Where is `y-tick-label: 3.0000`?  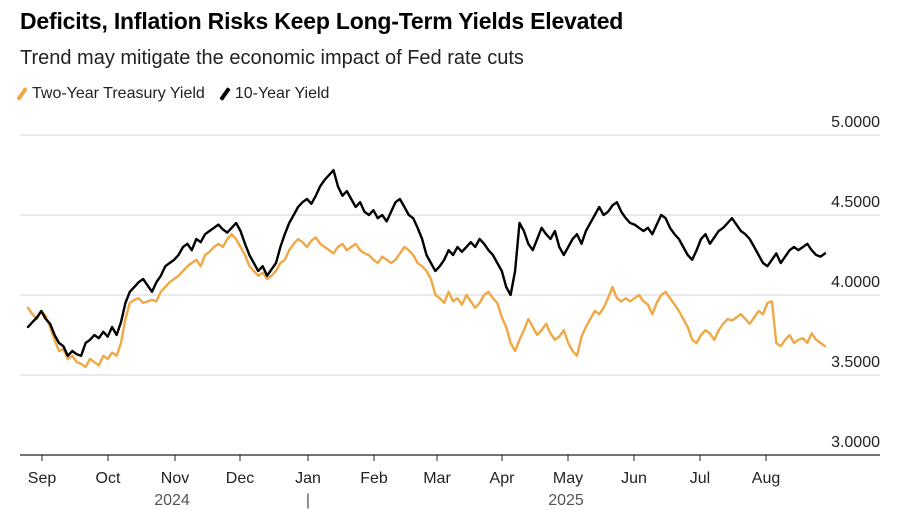 y-tick-label: 3.0000 is located at coordinates (855, 442).